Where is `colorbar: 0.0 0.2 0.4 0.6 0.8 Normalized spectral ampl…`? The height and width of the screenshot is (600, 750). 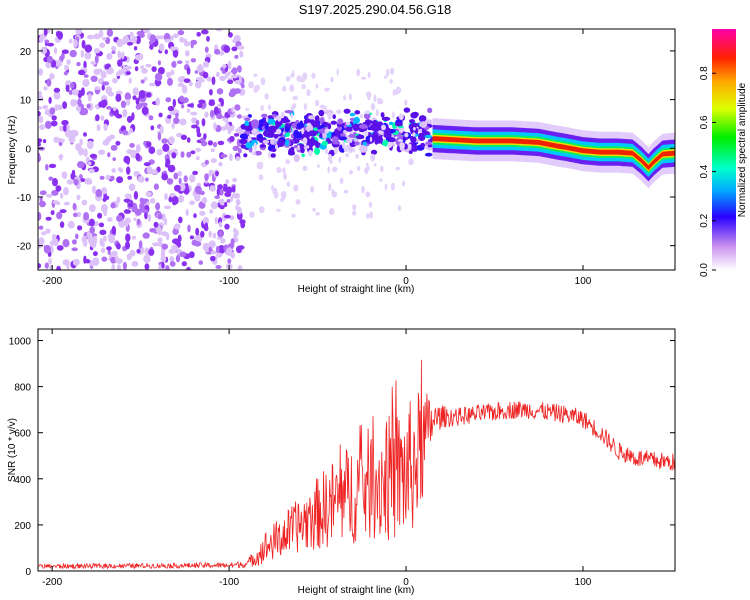 colorbar: 0.0 0.2 0.4 0.6 0.8 Normalized spectral ampl… is located at coordinates (723, 153).